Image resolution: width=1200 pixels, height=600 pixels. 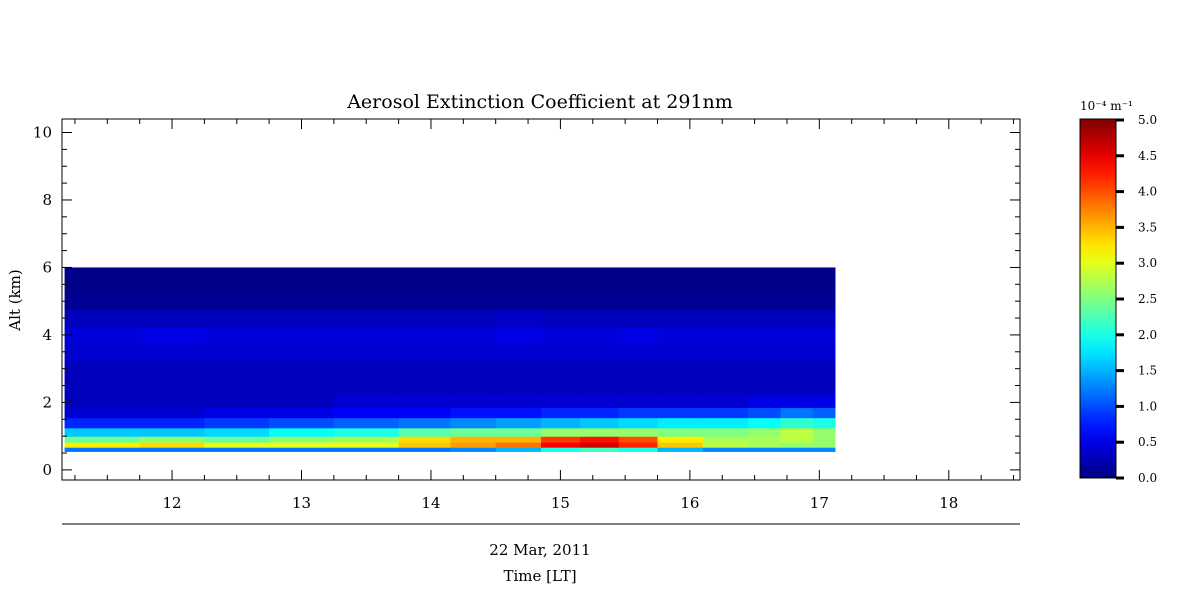 I want to click on colorbar-tick-label: 1.5, so click(x=1147, y=371).